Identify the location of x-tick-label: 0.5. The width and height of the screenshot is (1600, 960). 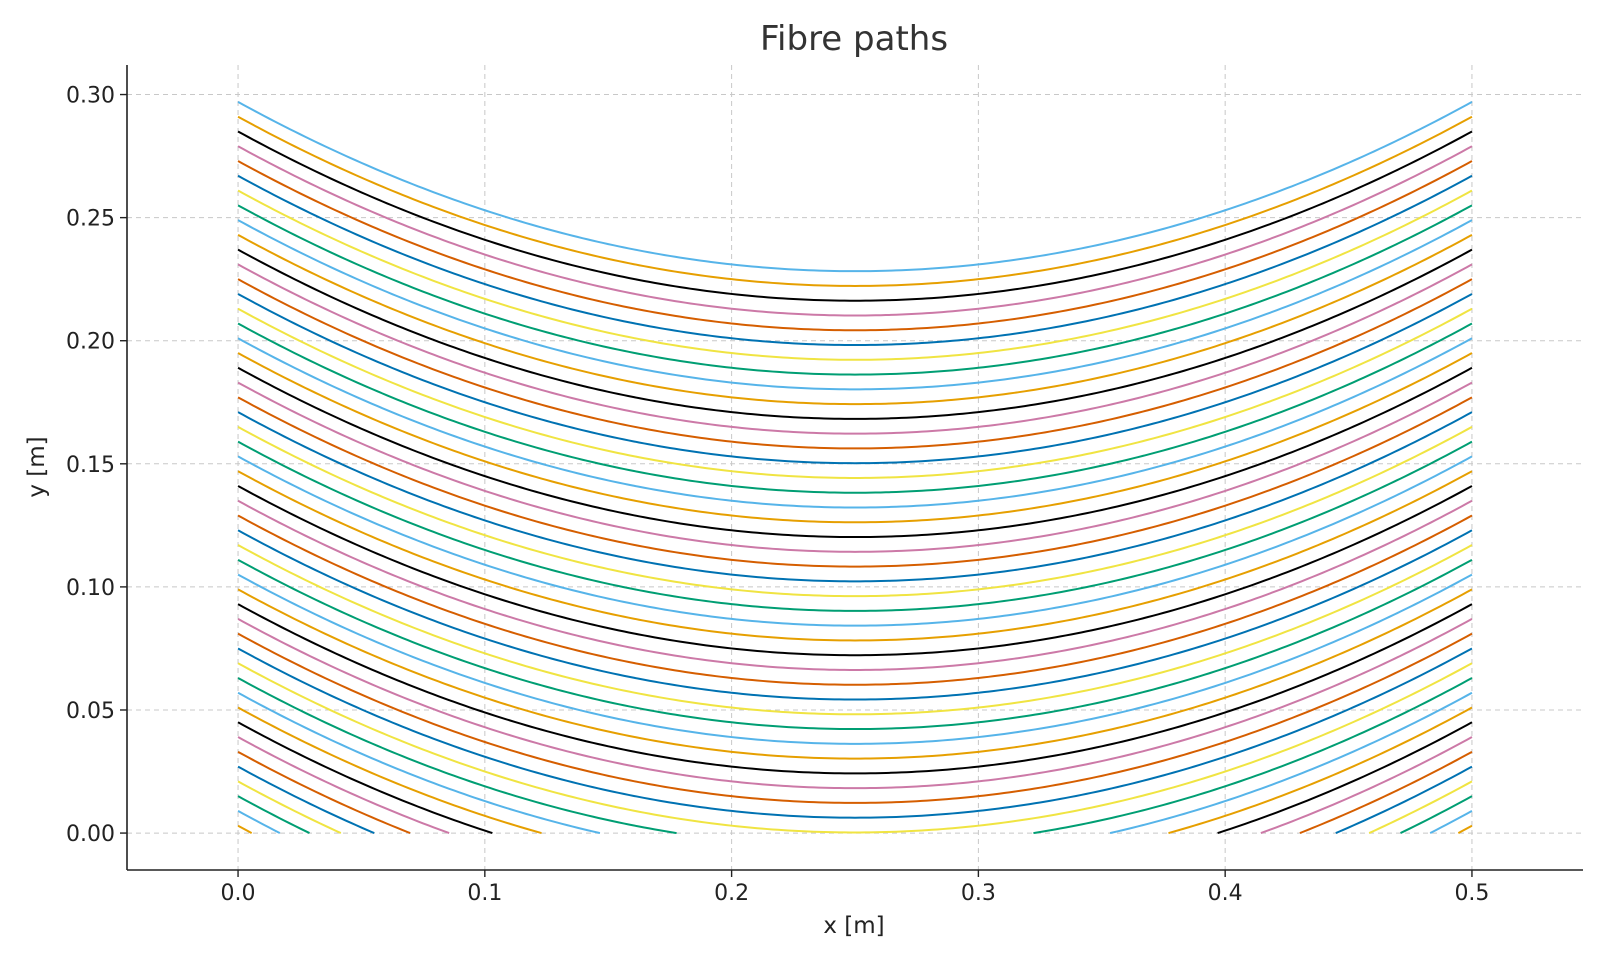
(1471, 893).